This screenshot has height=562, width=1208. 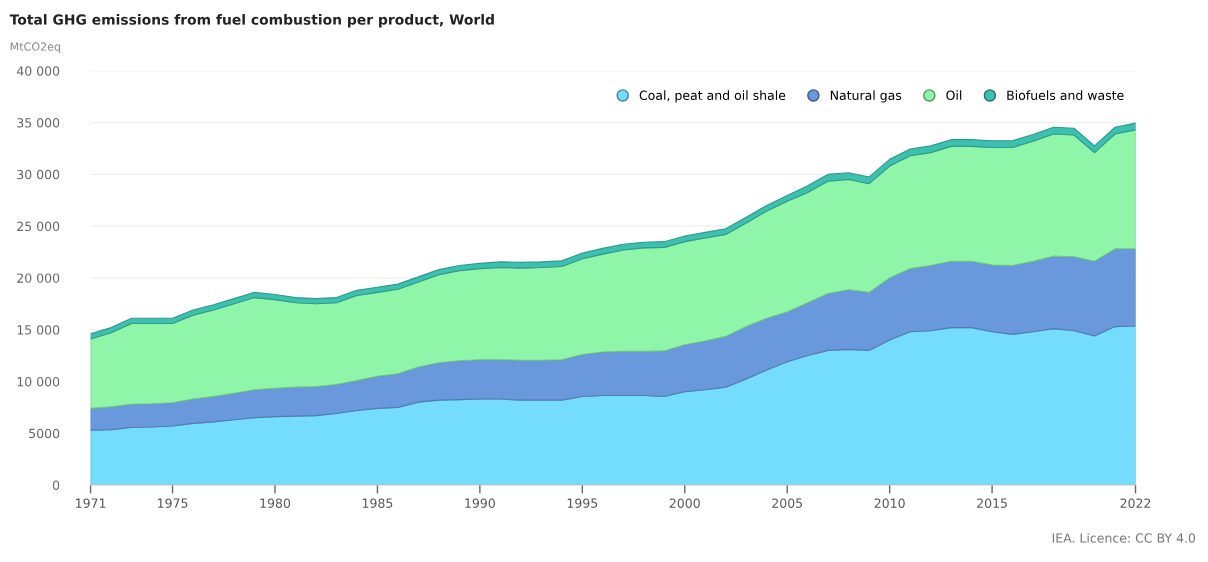 What do you see at coordinates (35, 47) in the screenshot?
I see `y-axis-title: MtCO2eq` at bounding box center [35, 47].